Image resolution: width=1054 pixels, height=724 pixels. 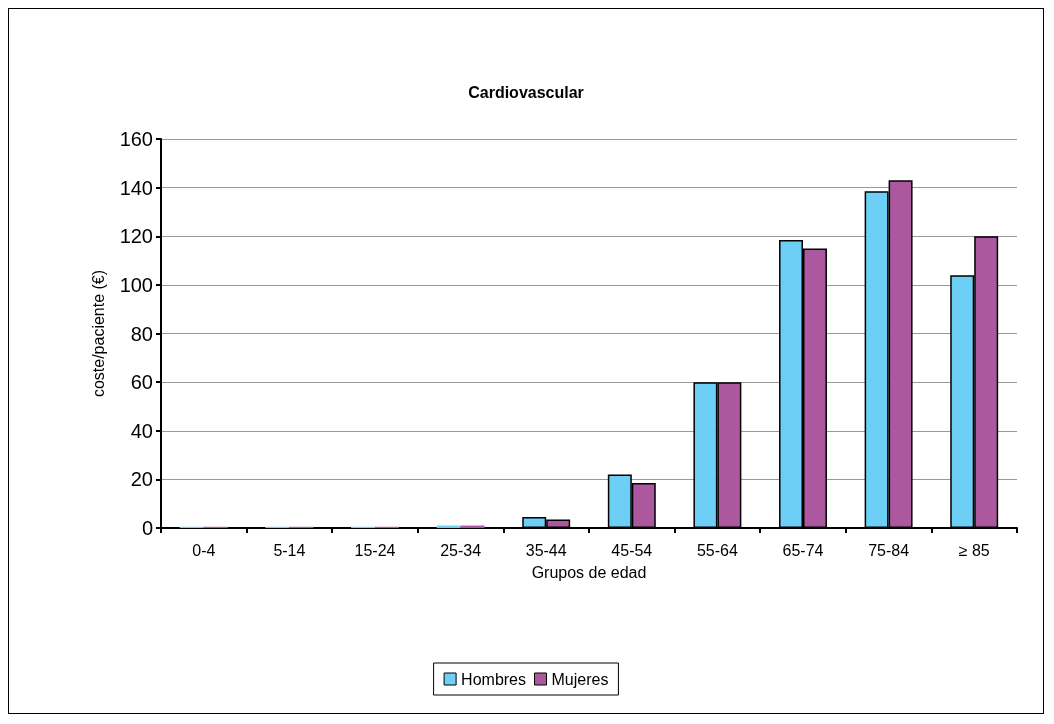 What do you see at coordinates (580, 679) in the screenshot?
I see `legend-label: Mujeres` at bounding box center [580, 679].